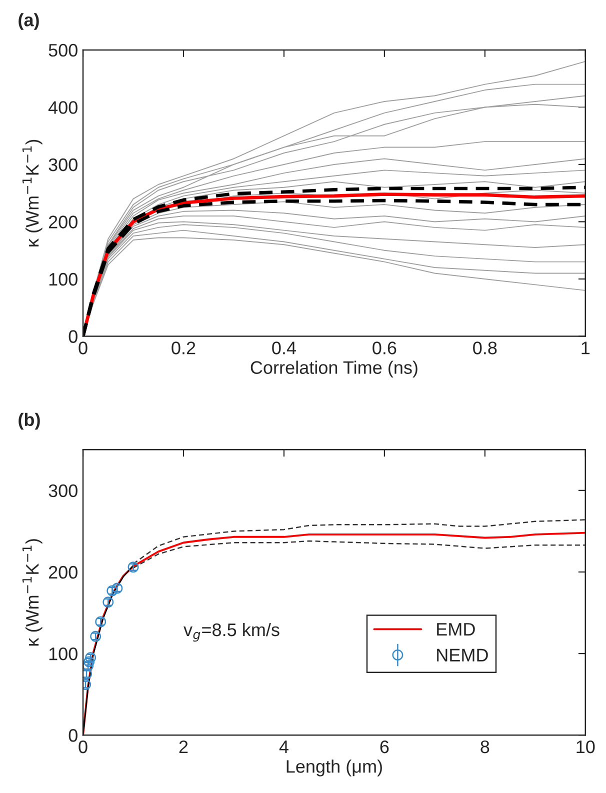  What do you see at coordinates (586, 348) in the screenshot?
I see `x-tick-label: 1` at bounding box center [586, 348].